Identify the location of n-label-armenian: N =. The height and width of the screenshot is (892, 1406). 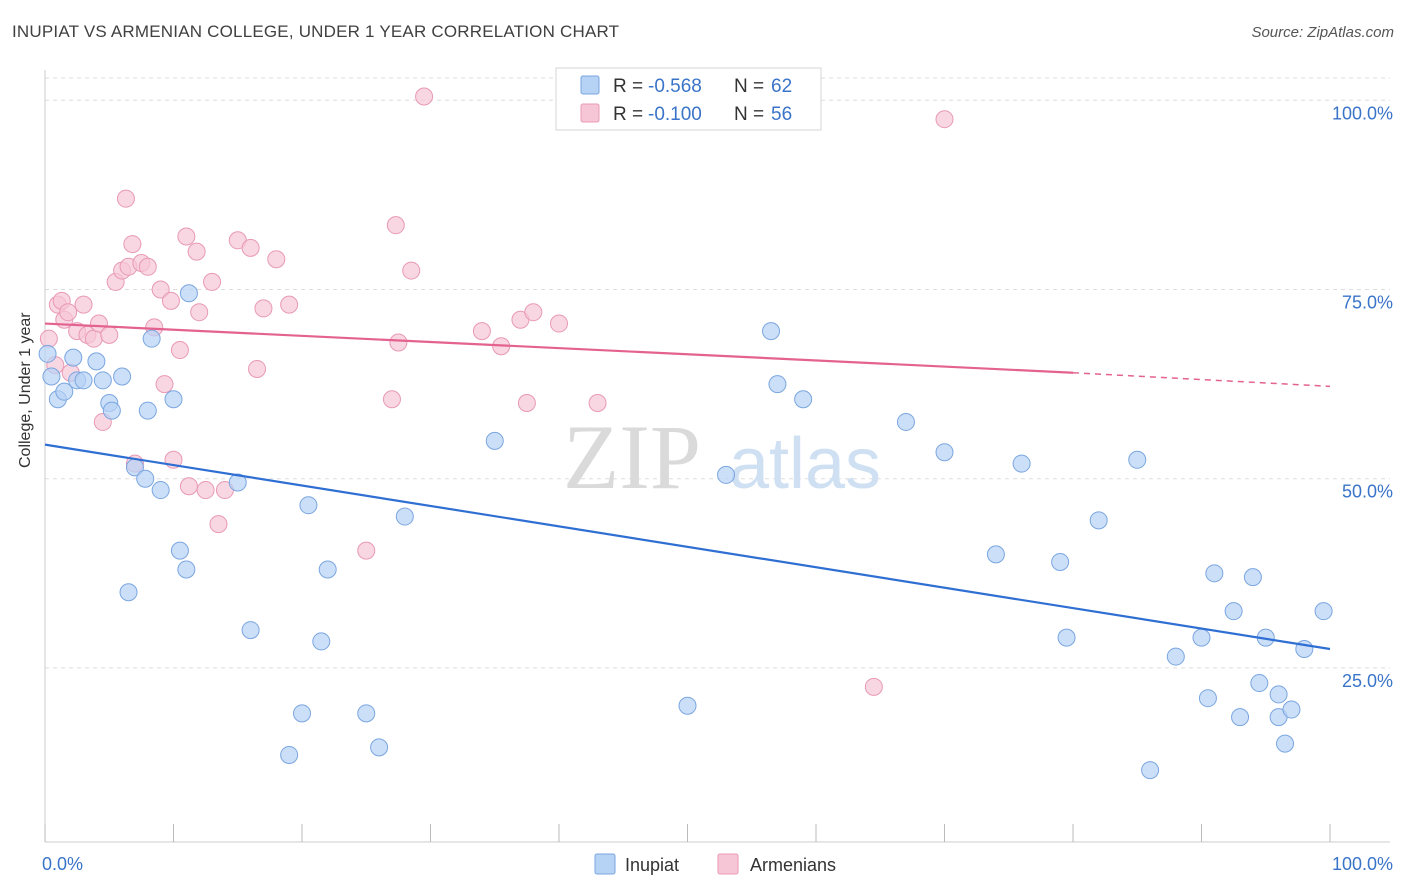
(749, 114).